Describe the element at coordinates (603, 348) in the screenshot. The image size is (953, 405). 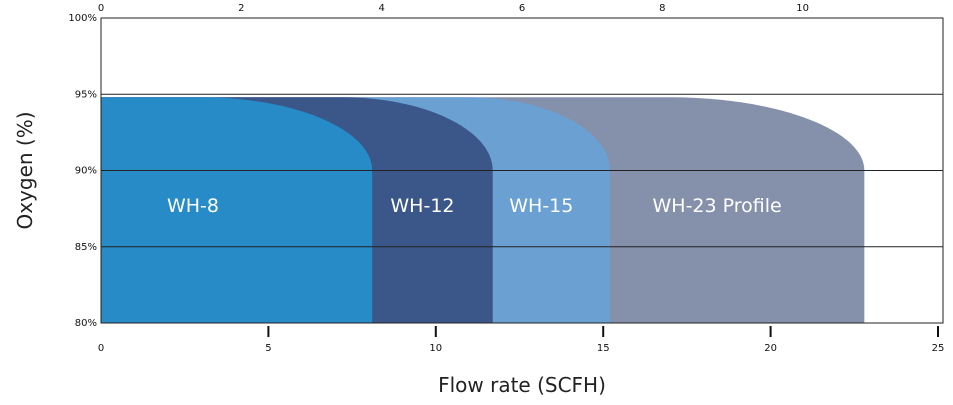
I see `x-tick-label: 15` at that location.